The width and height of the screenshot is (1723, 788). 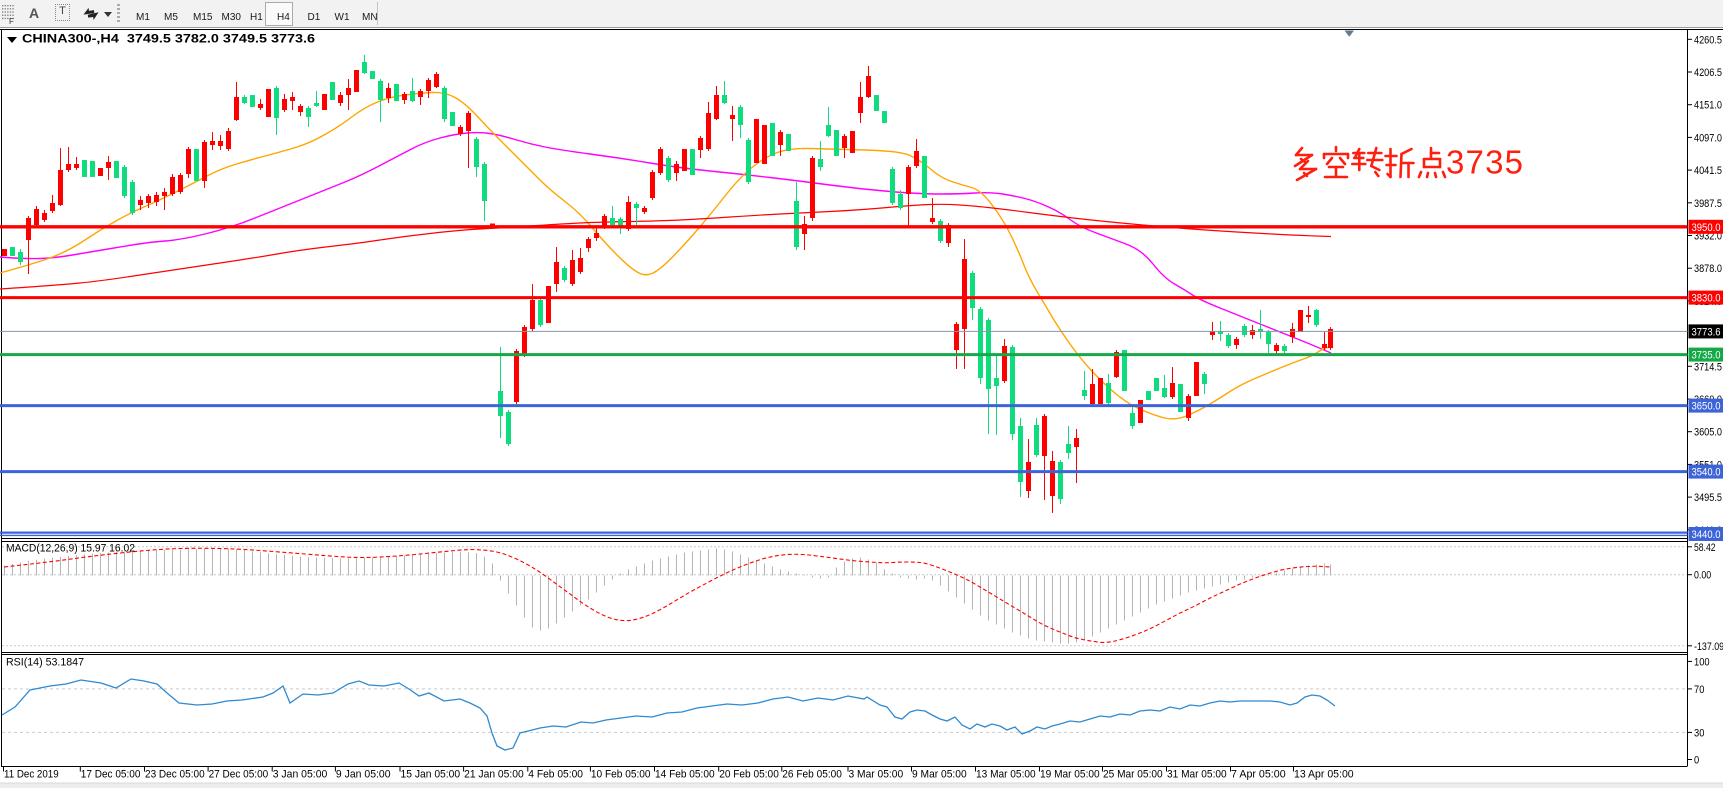 What do you see at coordinates (1706, 356) in the screenshot?
I see `svg-text: 3735.0` at bounding box center [1706, 356].